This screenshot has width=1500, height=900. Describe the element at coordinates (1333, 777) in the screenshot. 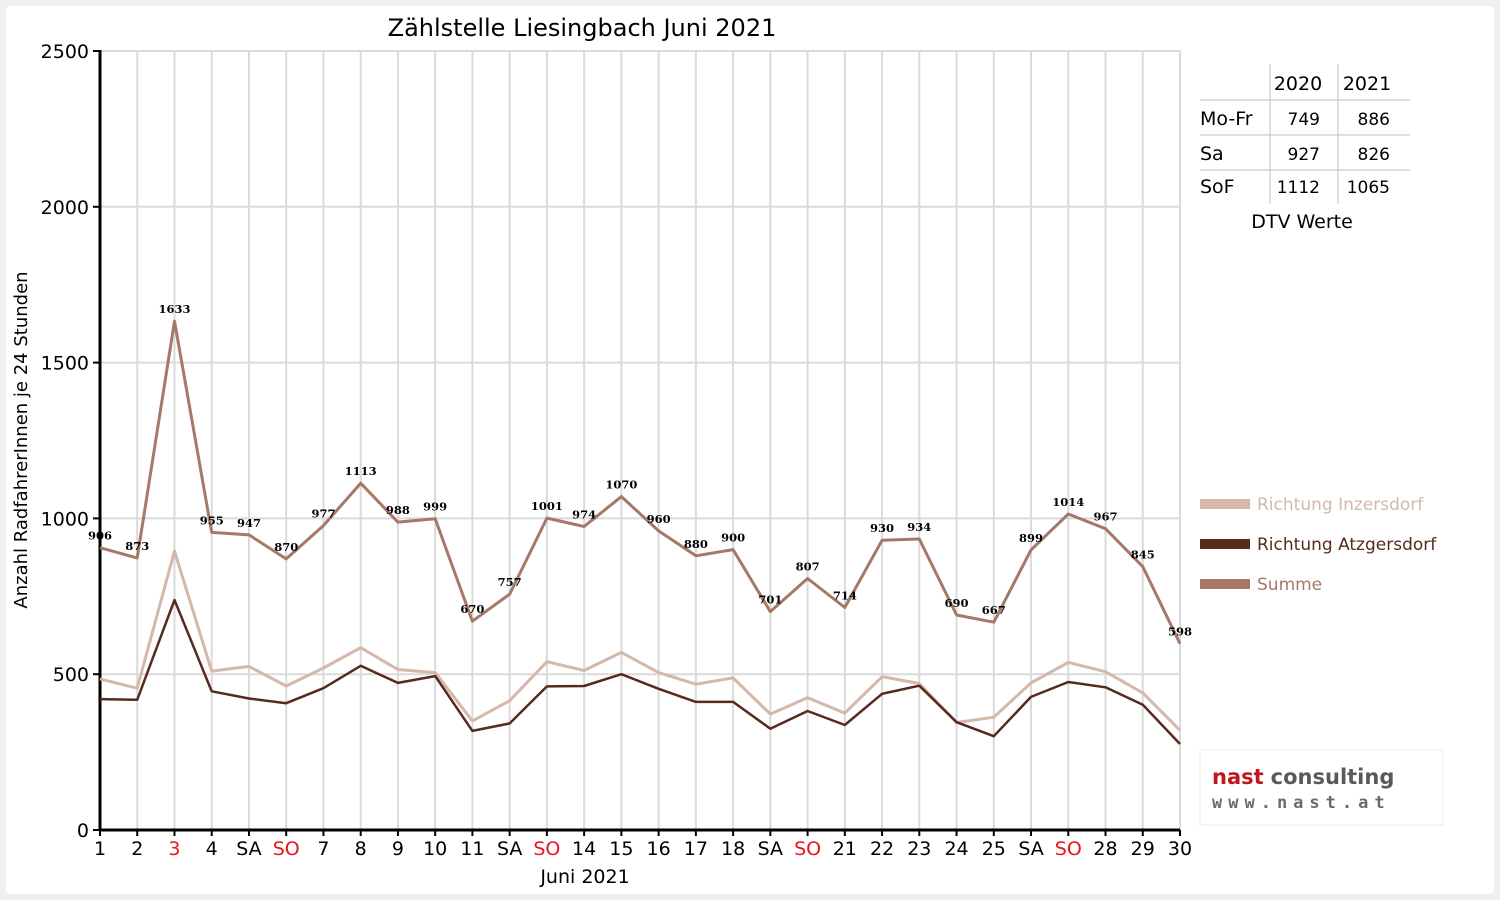

I see `logo-part2: consulting` at that location.